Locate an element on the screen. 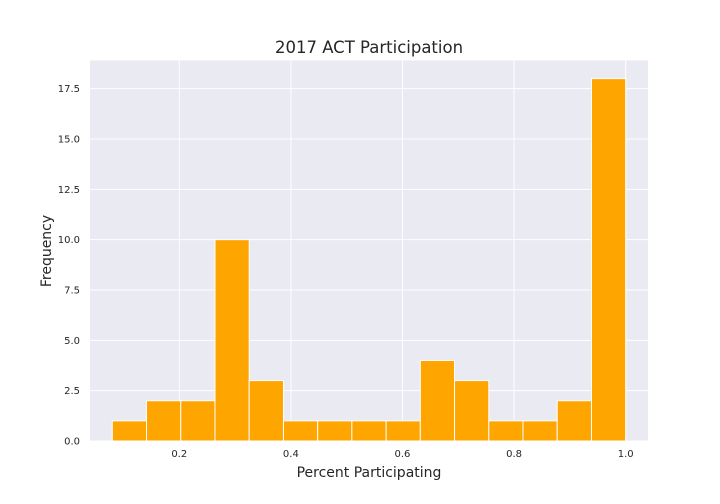 This screenshot has width=720, height=504. x-tick-label: 0.2 is located at coordinates (179, 454).